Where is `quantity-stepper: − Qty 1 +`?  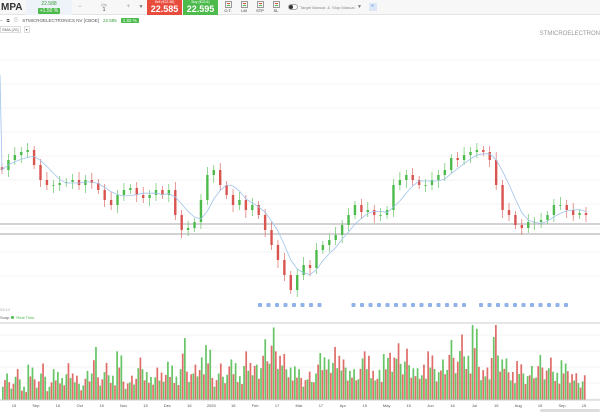
quantity-stepper: − Qty 1 + is located at coordinates (104, 7).